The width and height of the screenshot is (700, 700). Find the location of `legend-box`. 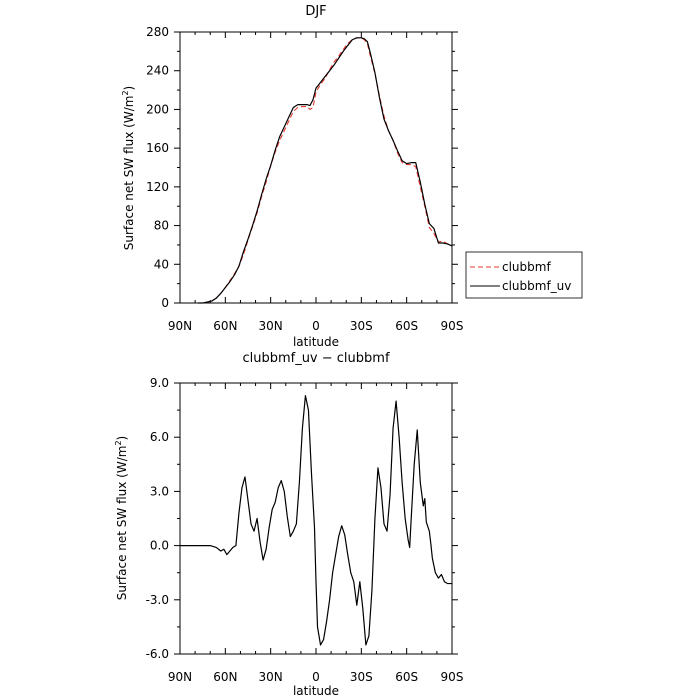

legend-box is located at coordinates (524, 275).